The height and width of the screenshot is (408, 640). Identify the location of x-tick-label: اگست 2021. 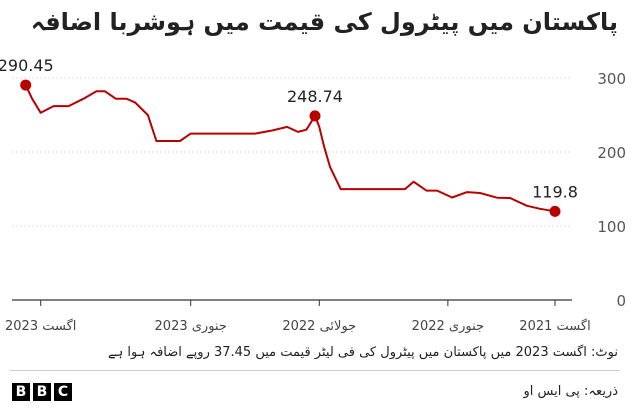
(554, 326).